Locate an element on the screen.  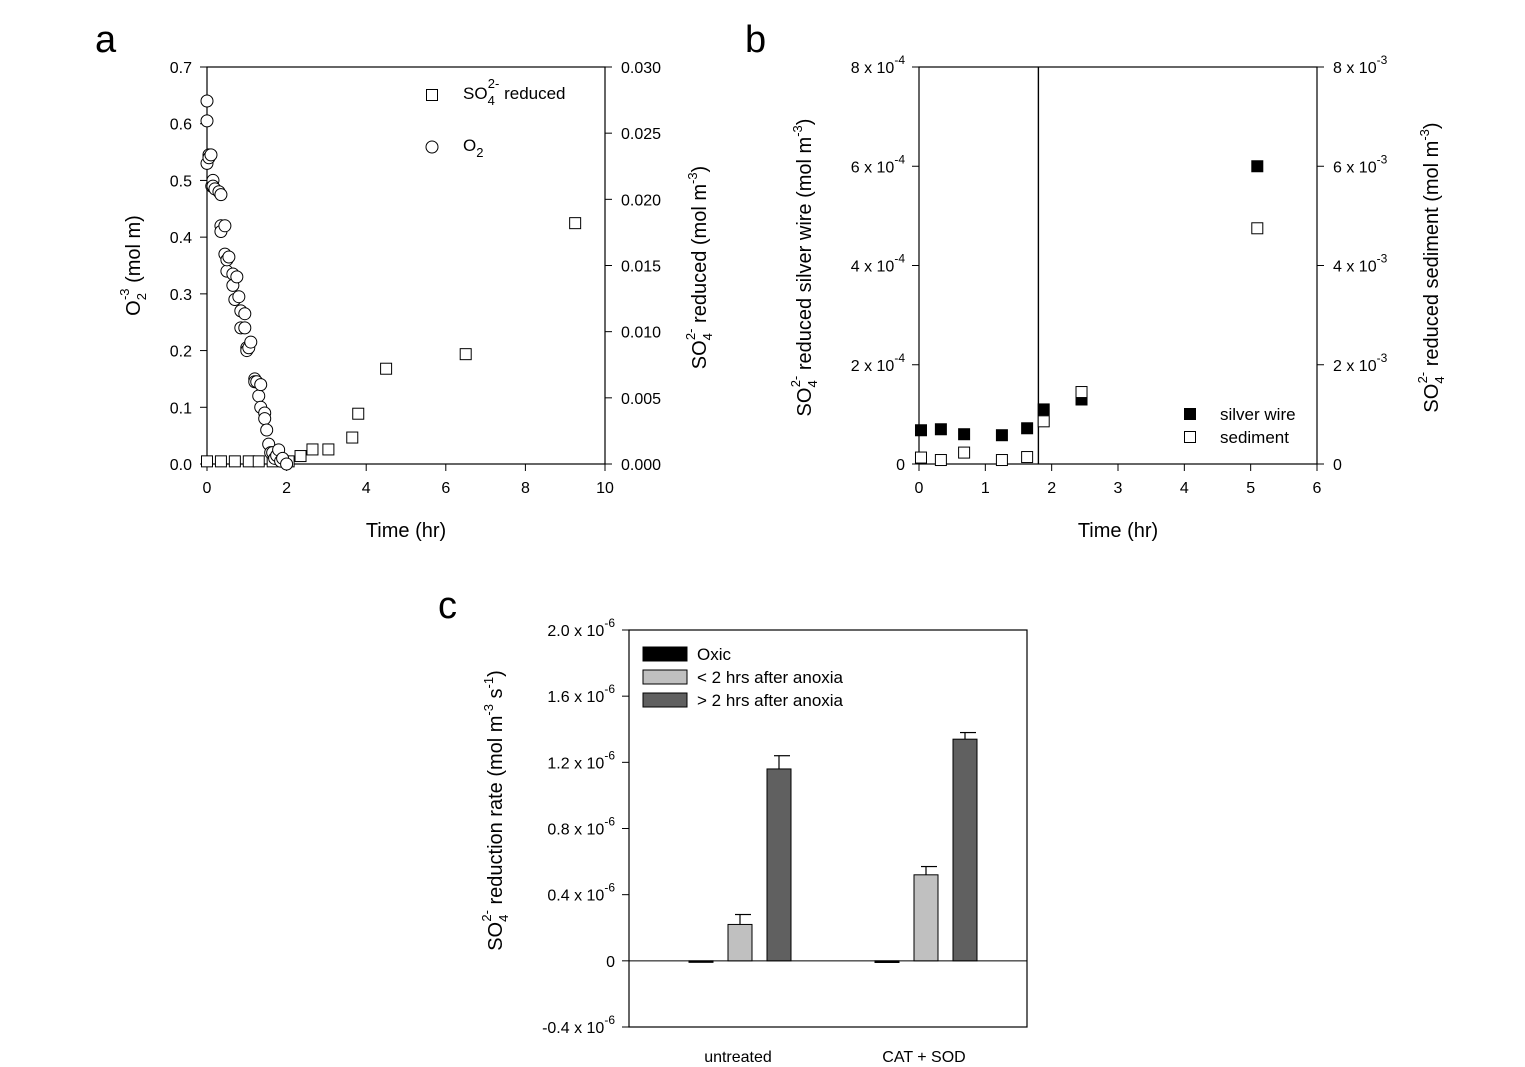
y-tick-label: 1.2 x 10⁻⁶ is located at coordinates (581, 760).